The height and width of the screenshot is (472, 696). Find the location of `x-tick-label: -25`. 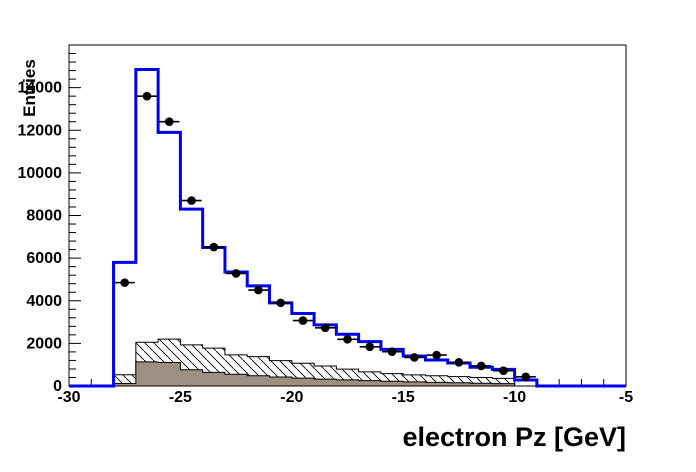

x-tick-label: -25 is located at coordinates (180, 397).